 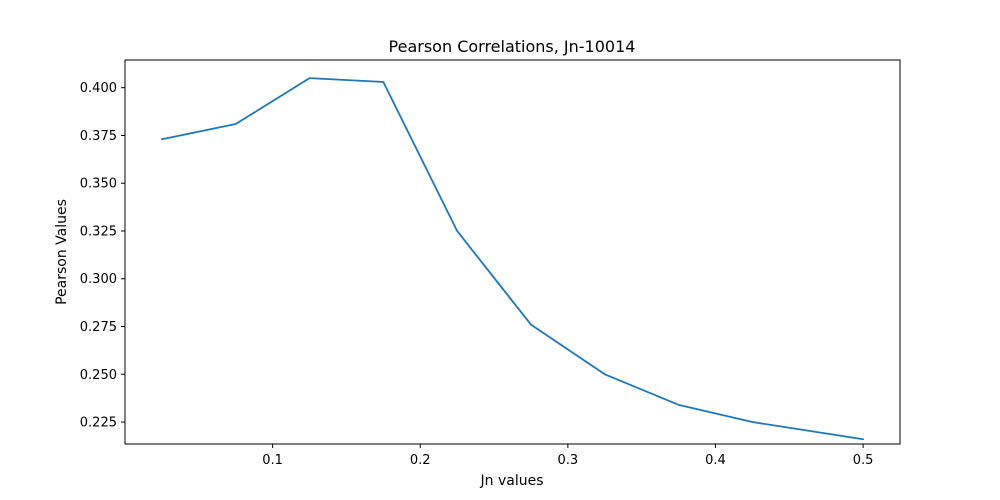 What do you see at coordinates (98, 184) in the screenshot?
I see `y-tick-label: 0.350` at bounding box center [98, 184].